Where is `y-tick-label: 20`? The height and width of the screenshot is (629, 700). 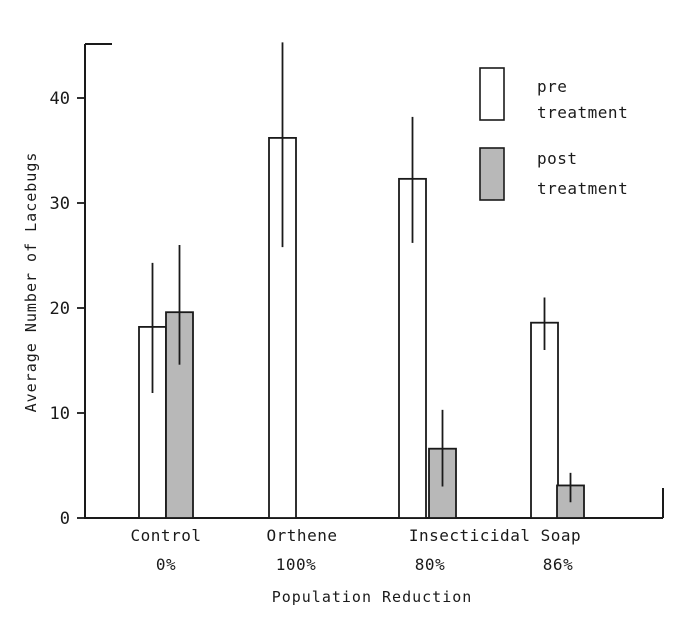 y-tick-label: 20 is located at coordinates (60, 309).